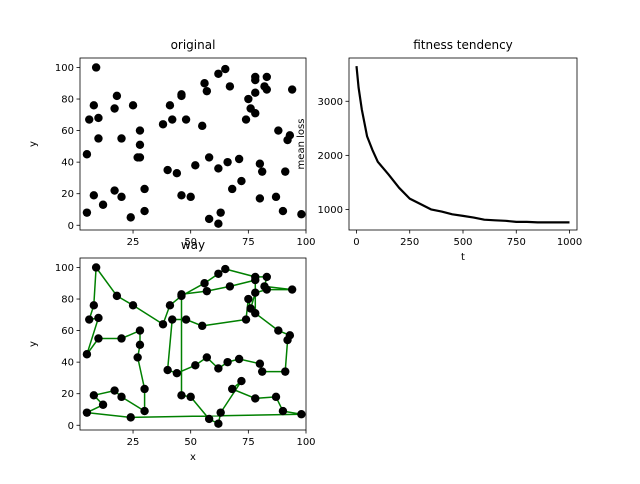 The image size is (640, 484). I want to click on y-tick-label: 20, so click(67, 194).